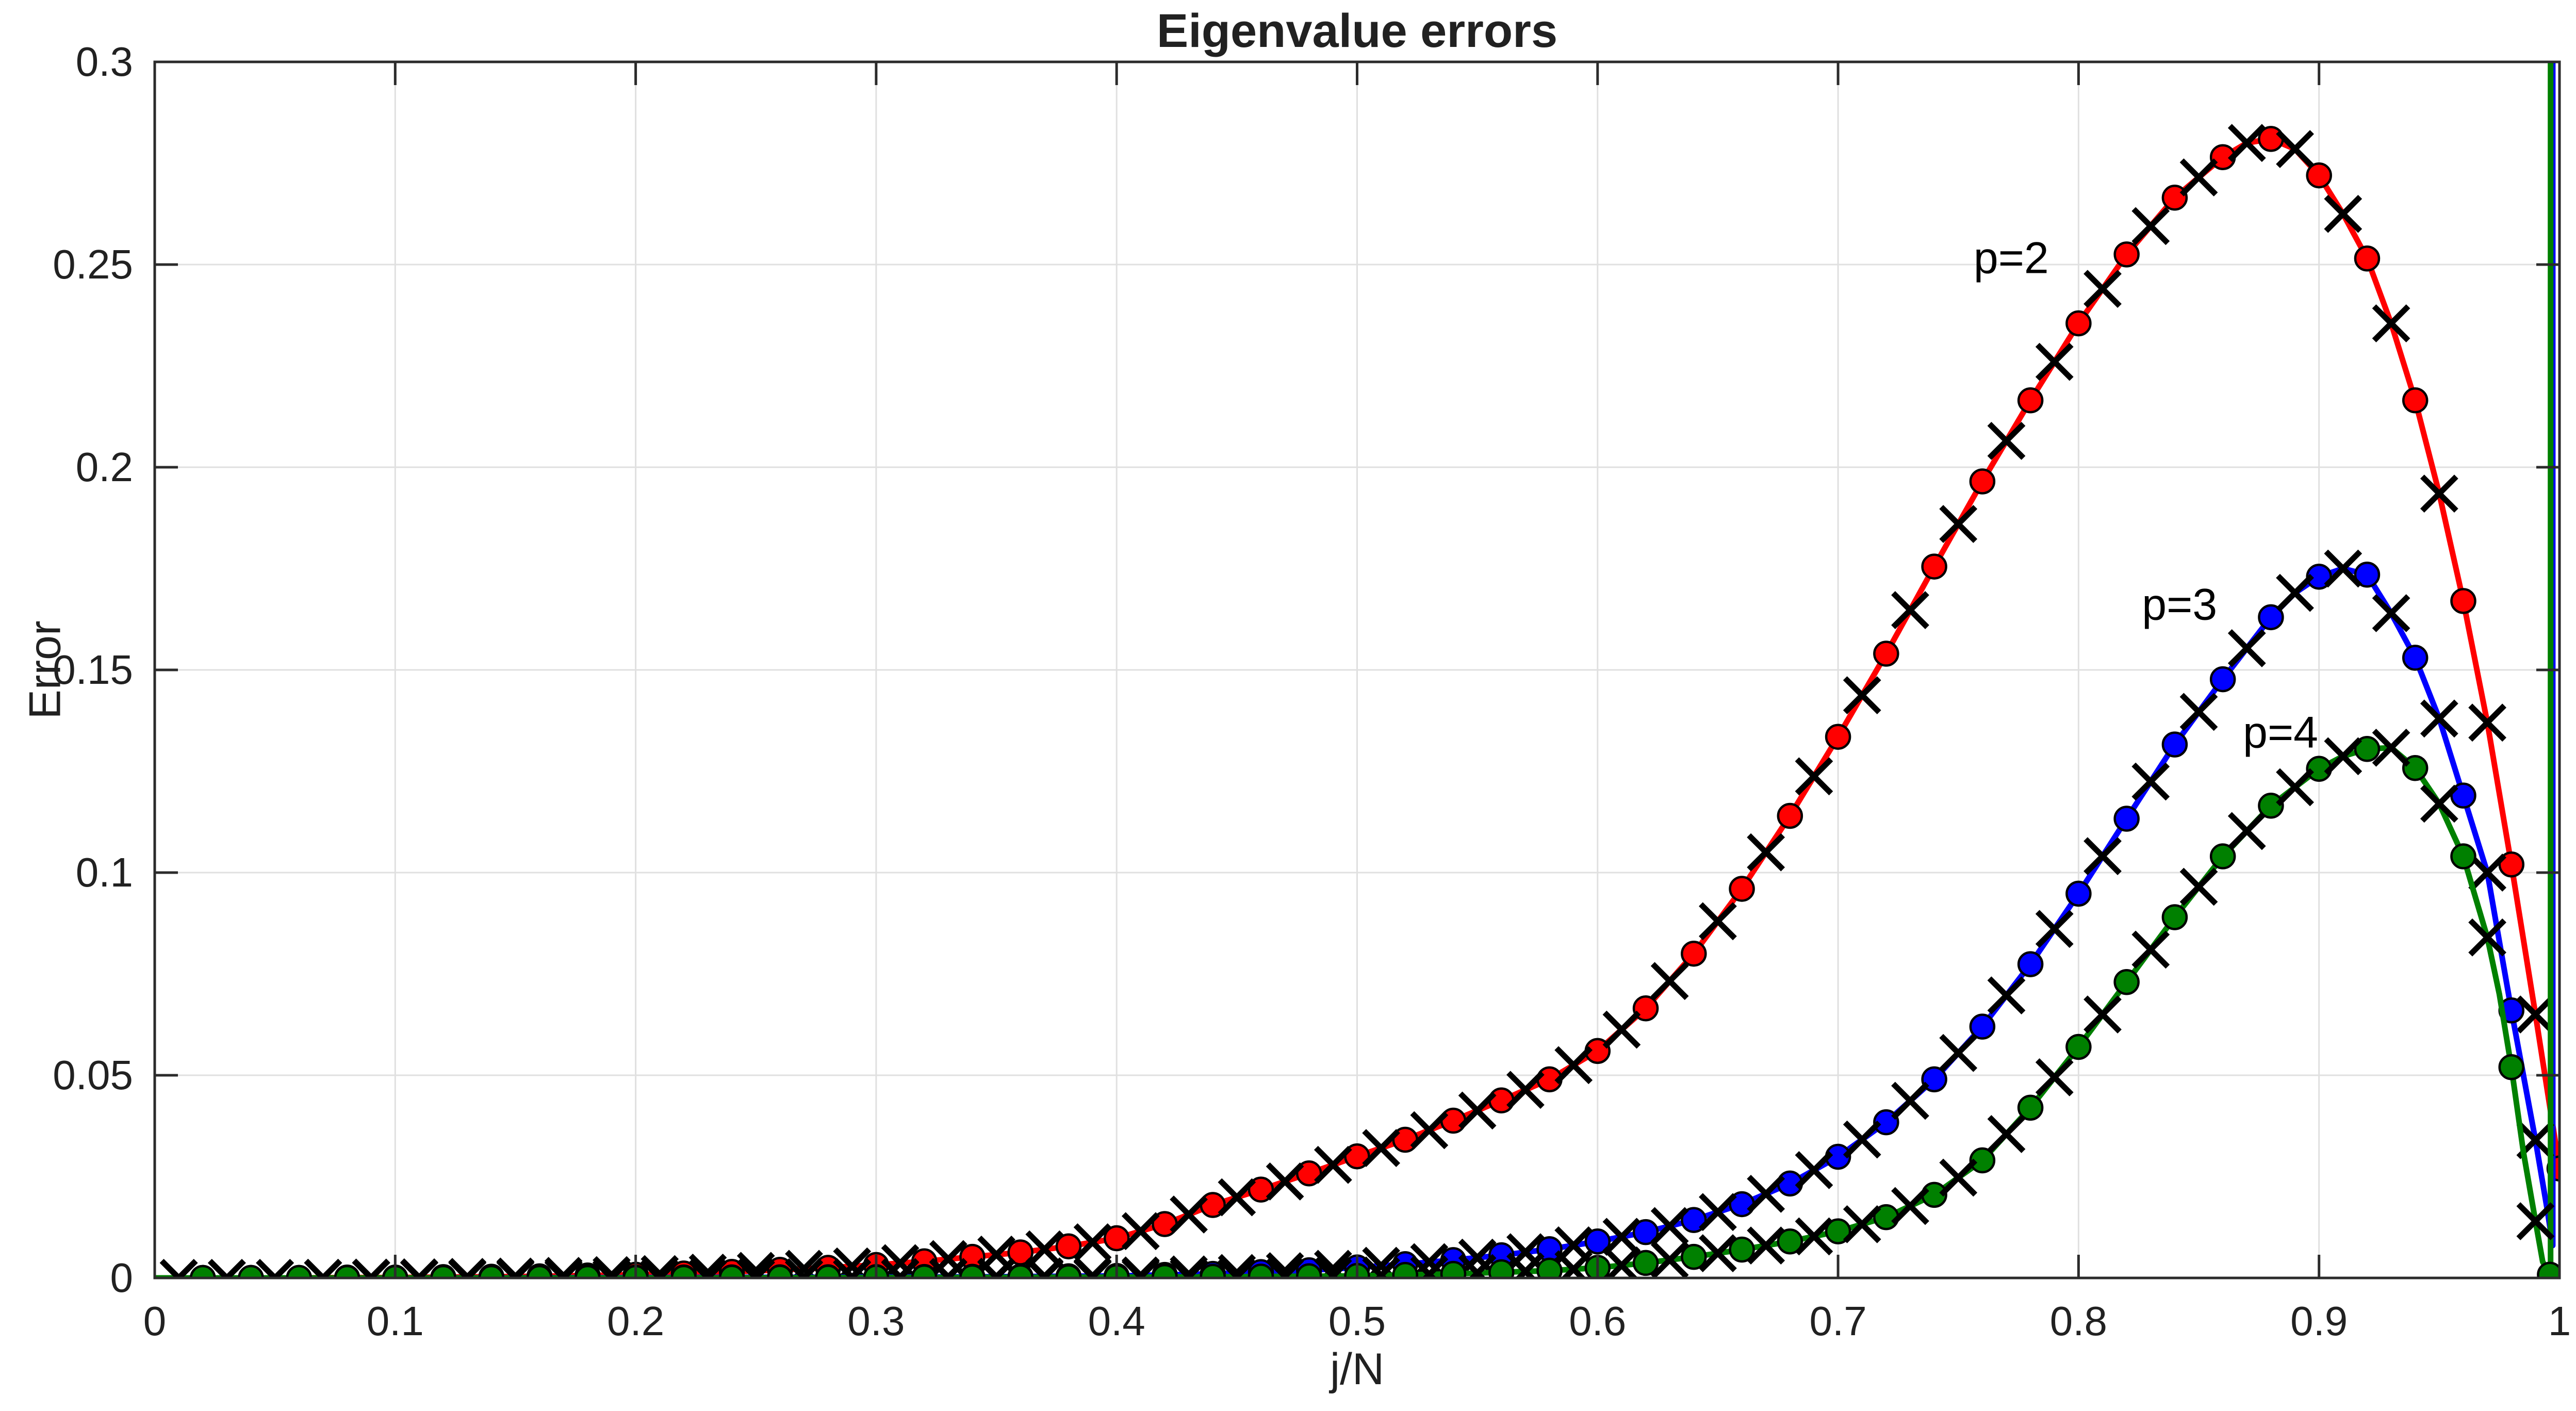  Describe the element at coordinates (93, 264) in the screenshot. I see `y-tick-label: 0.25` at that location.